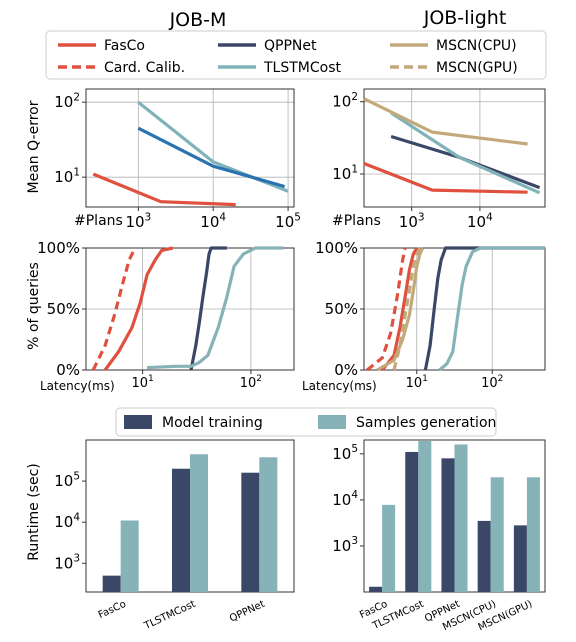 This screenshot has width=576, height=642. Describe the element at coordinates (465, 18) in the screenshot. I see `title-right: JOB-light` at that location.